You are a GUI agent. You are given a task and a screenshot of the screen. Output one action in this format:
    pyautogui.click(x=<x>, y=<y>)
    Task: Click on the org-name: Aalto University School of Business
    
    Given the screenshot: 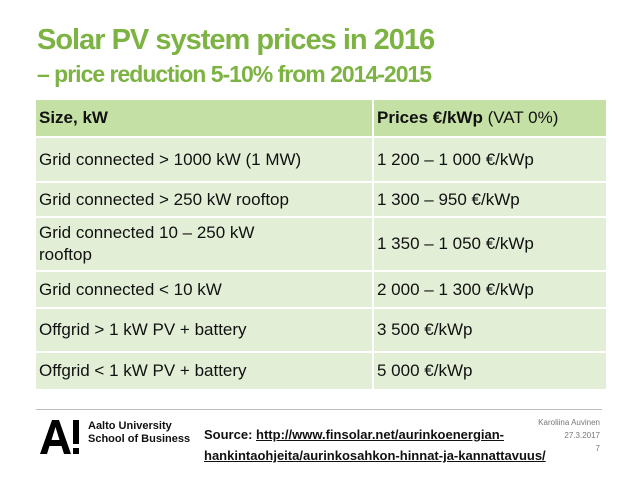 What is the action you would take?
    pyautogui.click(x=139, y=433)
    